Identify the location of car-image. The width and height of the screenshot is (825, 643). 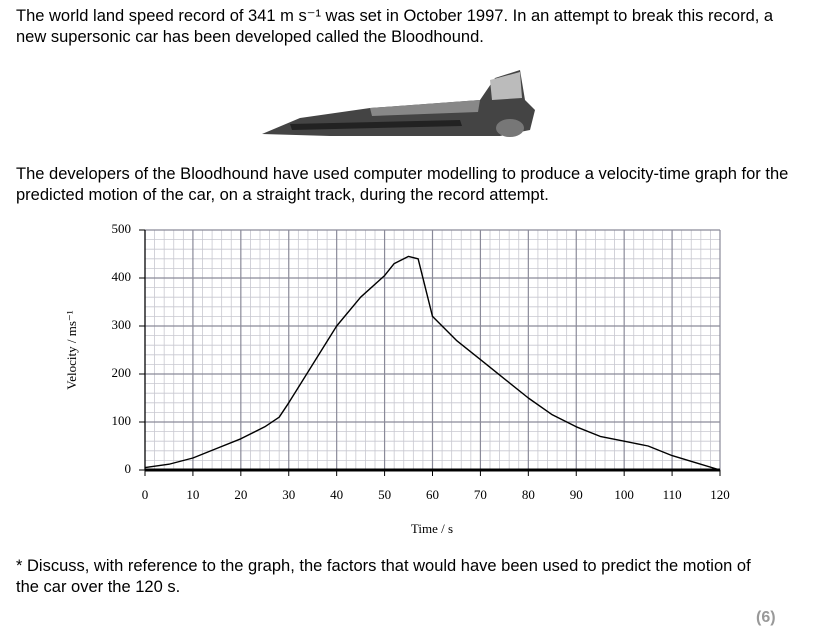
(398, 103).